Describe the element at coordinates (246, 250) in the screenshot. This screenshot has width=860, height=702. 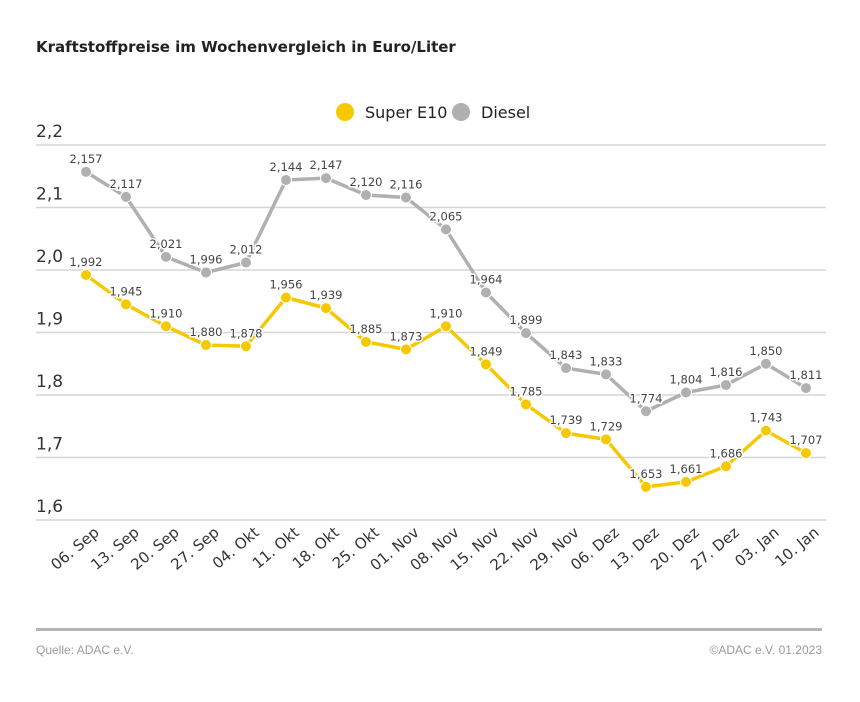
I see `data-label: 2,012` at that location.